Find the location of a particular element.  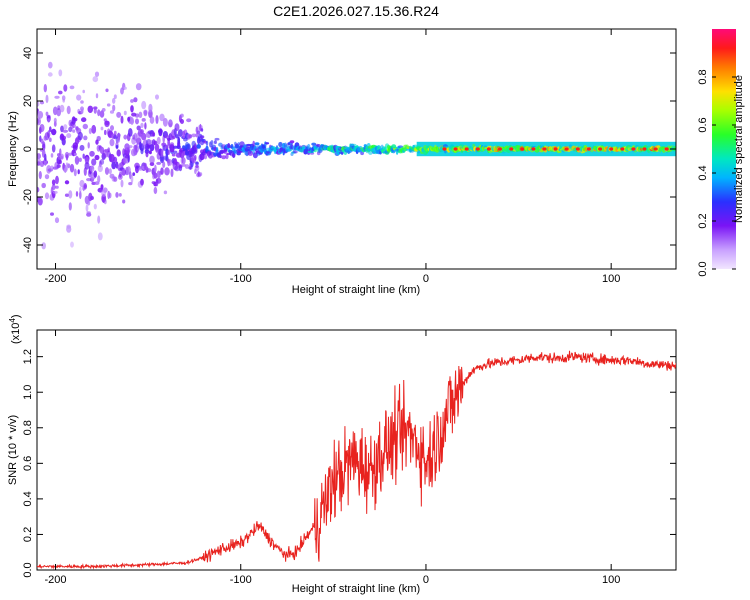

colorbar-tick-label: 0.6 is located at coordinates (703, 124).